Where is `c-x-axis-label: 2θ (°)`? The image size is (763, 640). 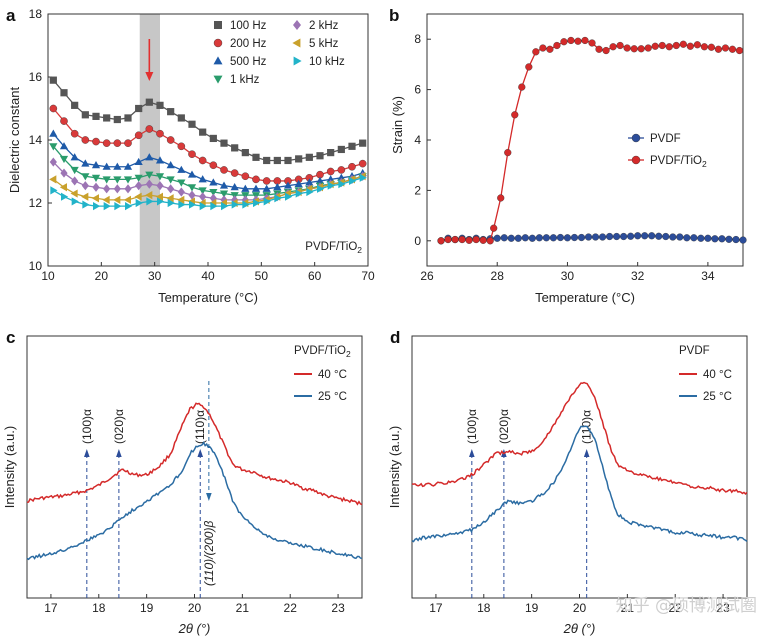 c-x-axis-label: 2θ (°) is located at coordinates (194, 628).